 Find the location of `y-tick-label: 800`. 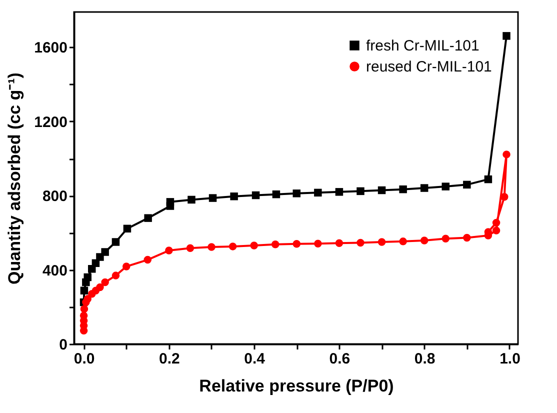

y-tick-label: 800 is located at coordinates (55, 197).